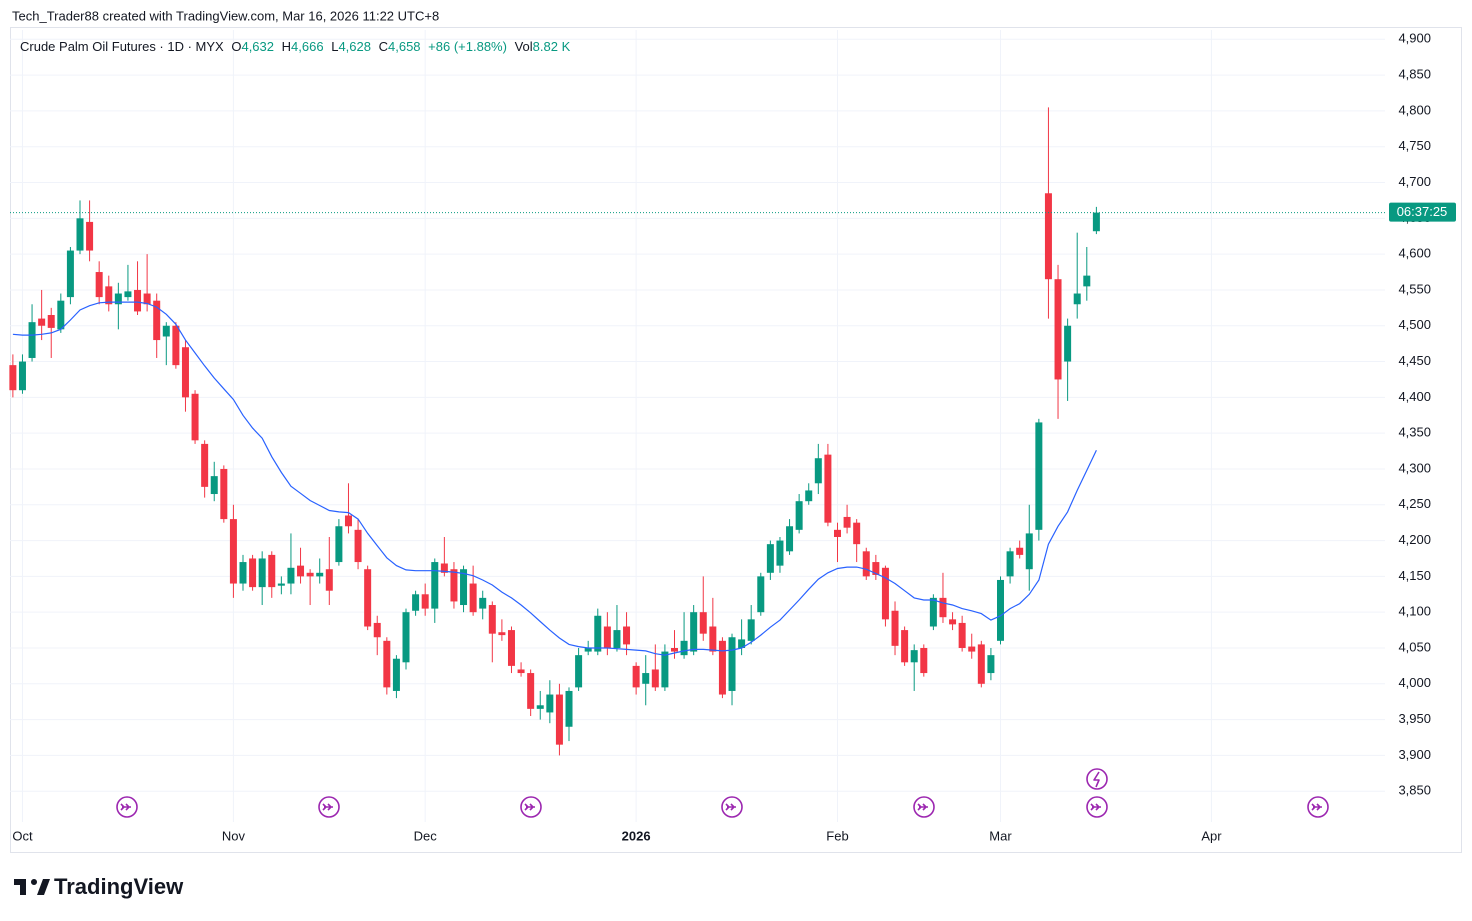 Image resolution: width=1472 pixels, height=921 pixels. I want to click on y-tick-label: 4,000, so click(1414, 682).